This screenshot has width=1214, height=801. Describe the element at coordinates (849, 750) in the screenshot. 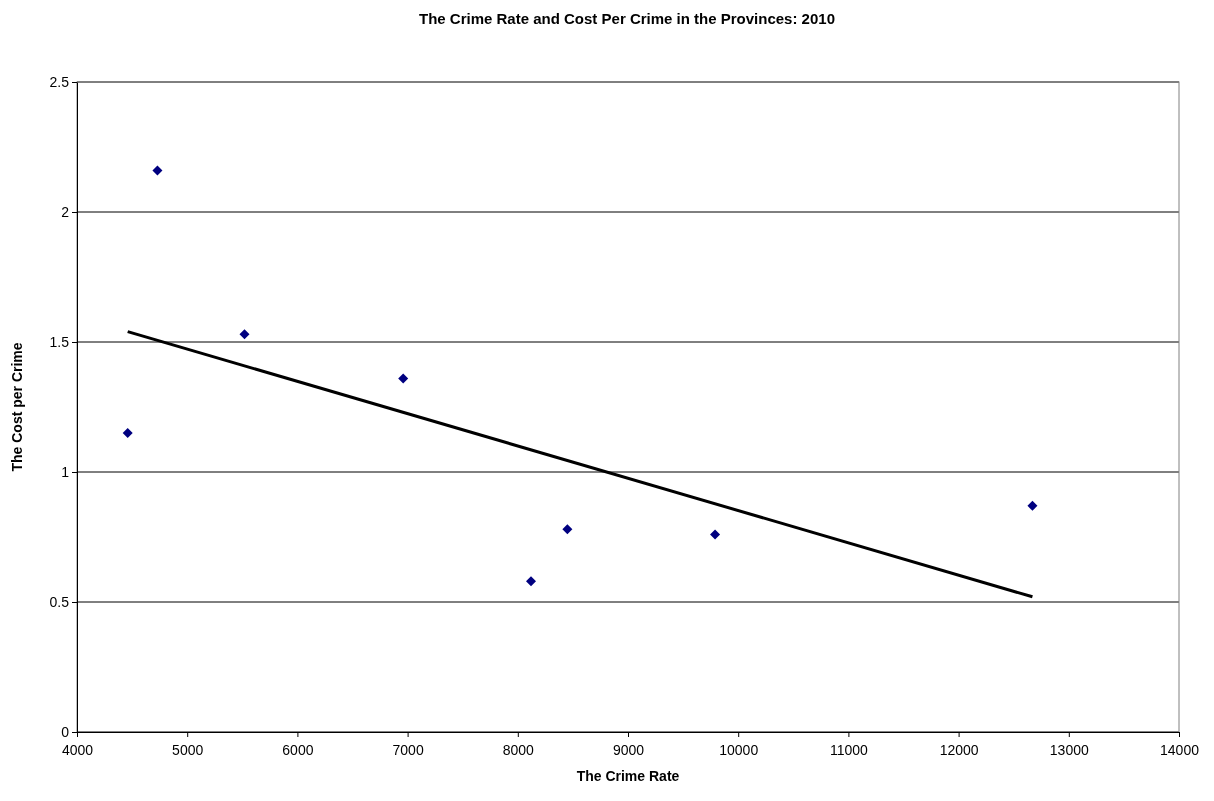

I see `x-tick-label: 11000` at that location.